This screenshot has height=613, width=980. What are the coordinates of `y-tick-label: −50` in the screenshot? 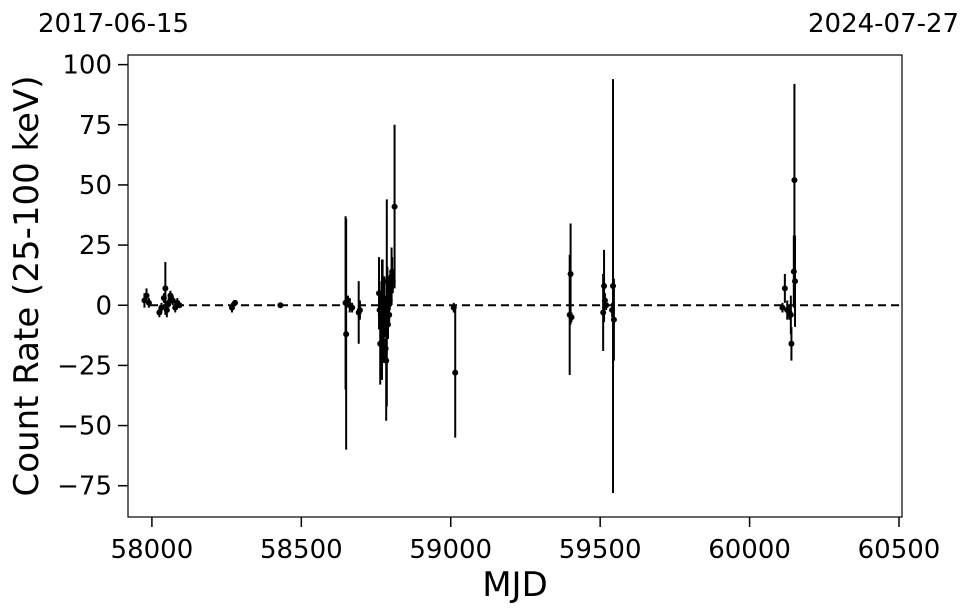 It's located at (84, 427).